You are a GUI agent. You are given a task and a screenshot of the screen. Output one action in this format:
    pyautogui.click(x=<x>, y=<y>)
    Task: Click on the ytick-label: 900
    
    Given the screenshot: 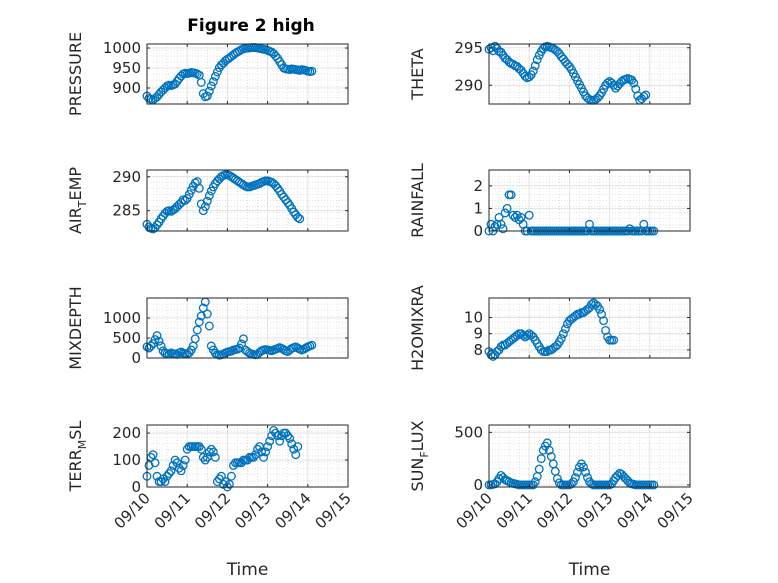 What is the action you would take?
    pyautogui.click(x=126, y=88)
    